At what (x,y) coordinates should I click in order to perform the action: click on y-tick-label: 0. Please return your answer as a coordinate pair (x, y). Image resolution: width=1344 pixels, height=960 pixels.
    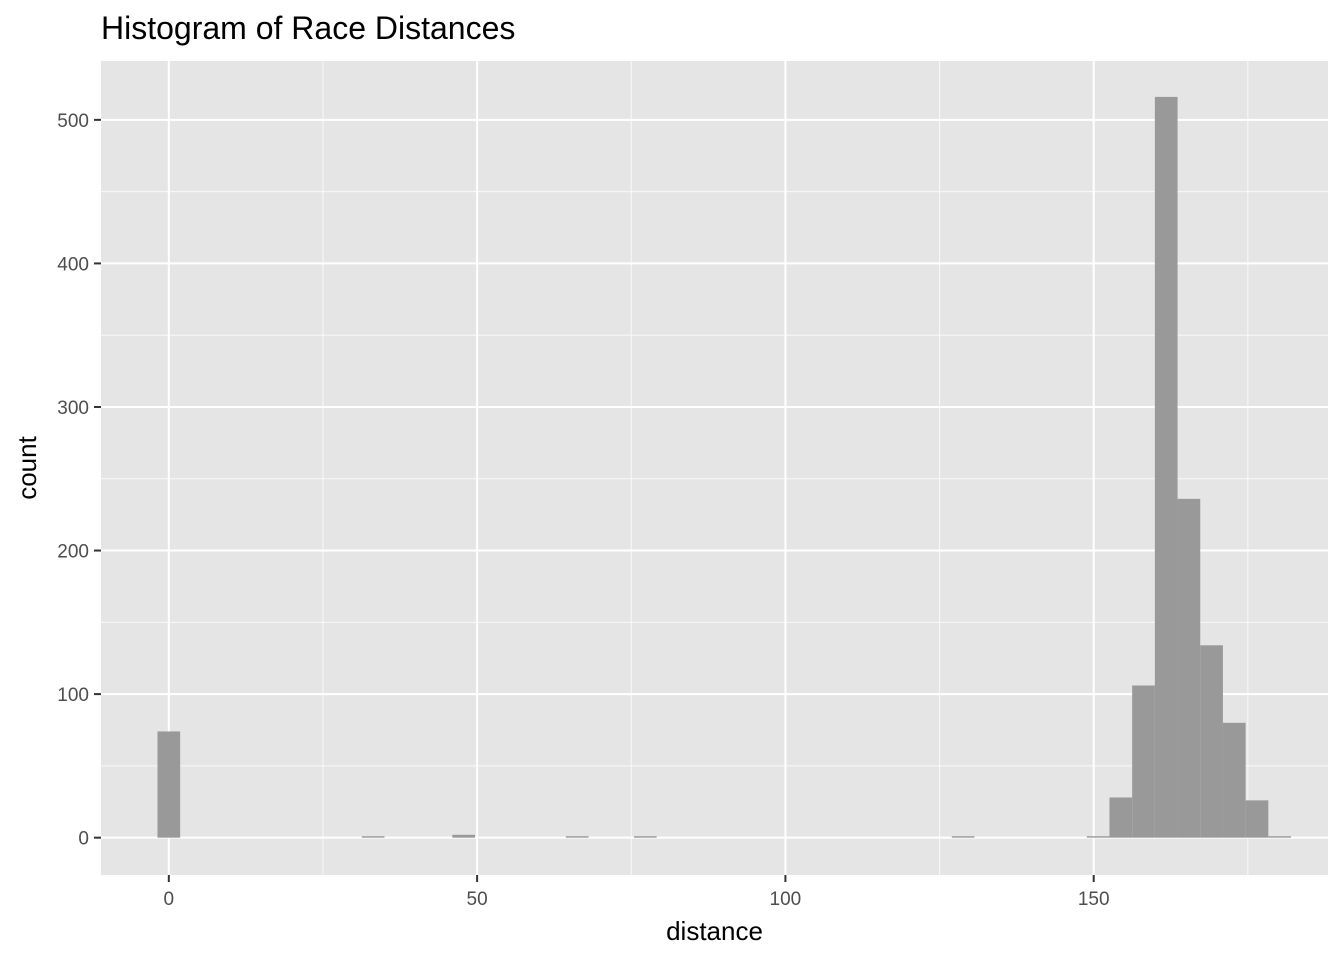
    Looking at the image, I should click on (83, 839).